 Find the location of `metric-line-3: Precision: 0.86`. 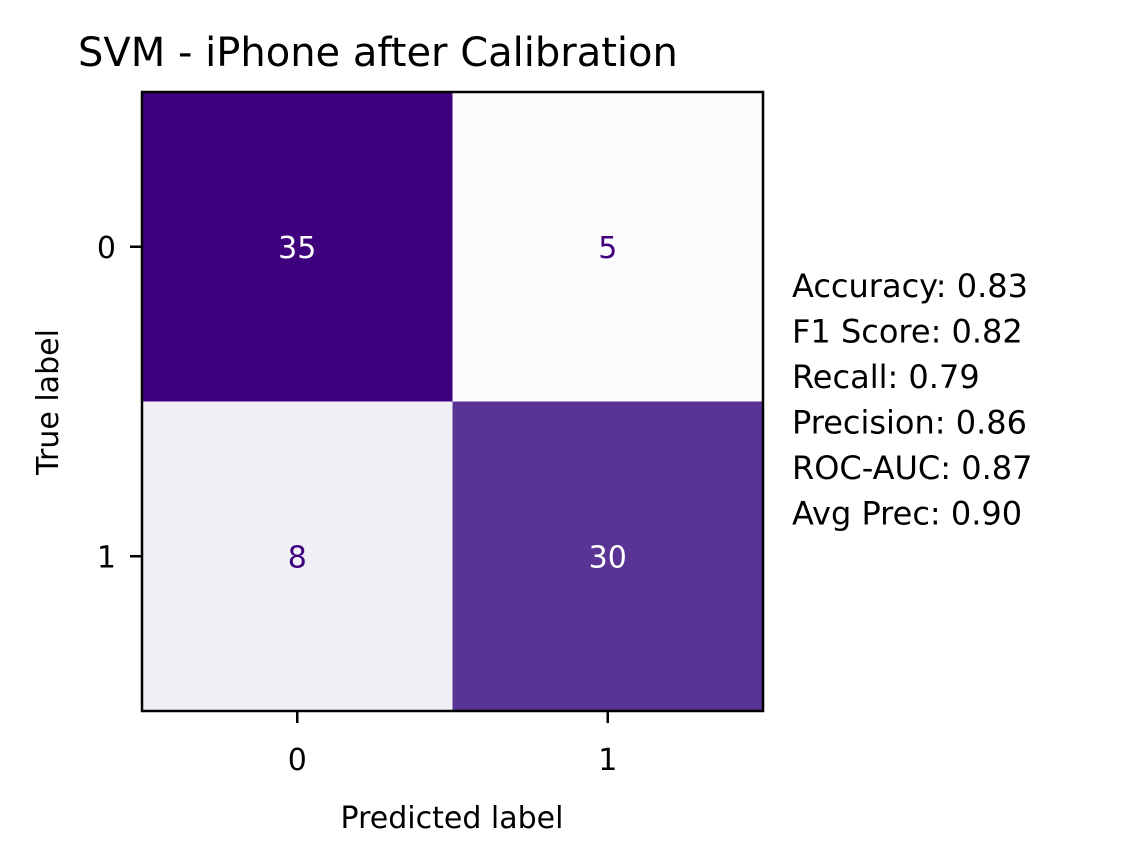

metric-line-3: Precision: 0.86 is located at coordinates (909, 423).